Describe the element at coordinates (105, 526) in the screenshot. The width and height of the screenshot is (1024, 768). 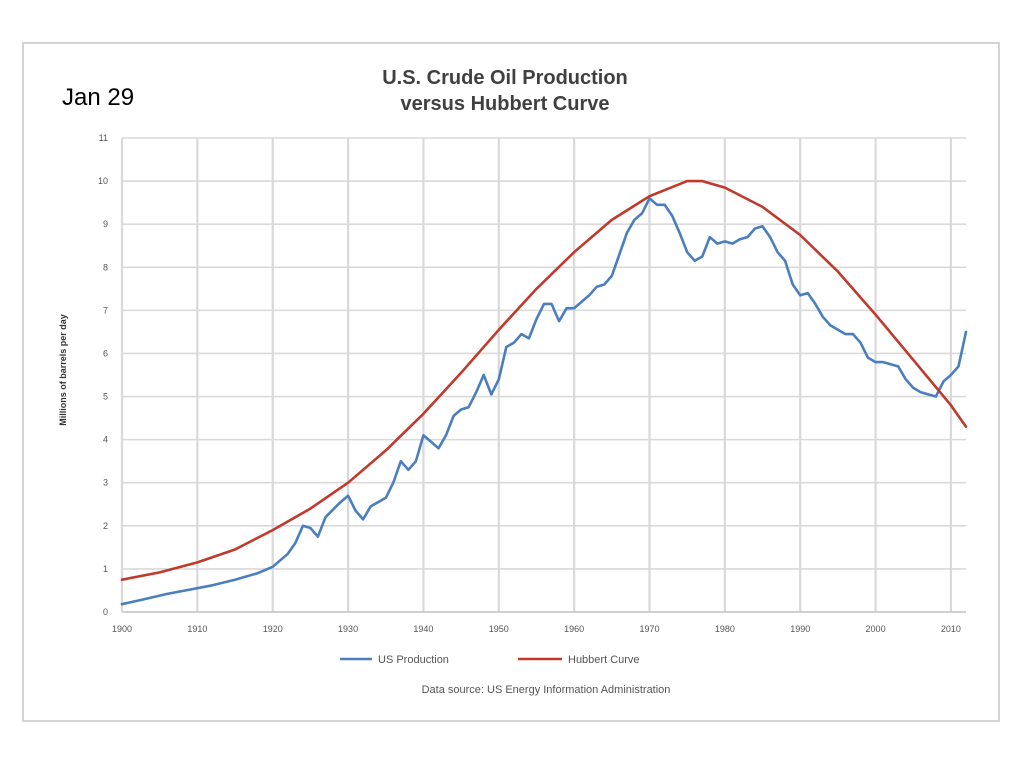
I see `y-tick-label: 2` at that location.